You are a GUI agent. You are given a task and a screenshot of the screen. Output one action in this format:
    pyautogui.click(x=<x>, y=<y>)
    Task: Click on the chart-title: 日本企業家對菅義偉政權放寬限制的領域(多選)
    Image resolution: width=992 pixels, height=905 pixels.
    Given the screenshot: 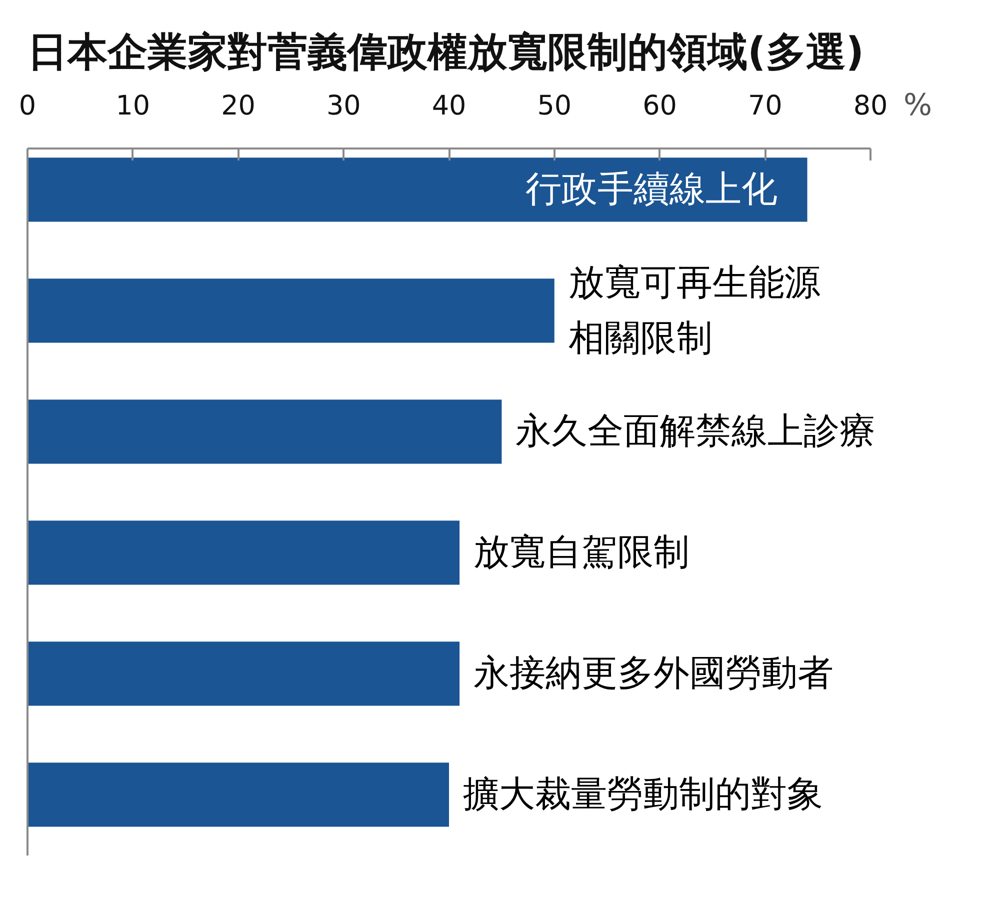 What is the action you would take?
    pyautogui.click(x=446, y=53)
    